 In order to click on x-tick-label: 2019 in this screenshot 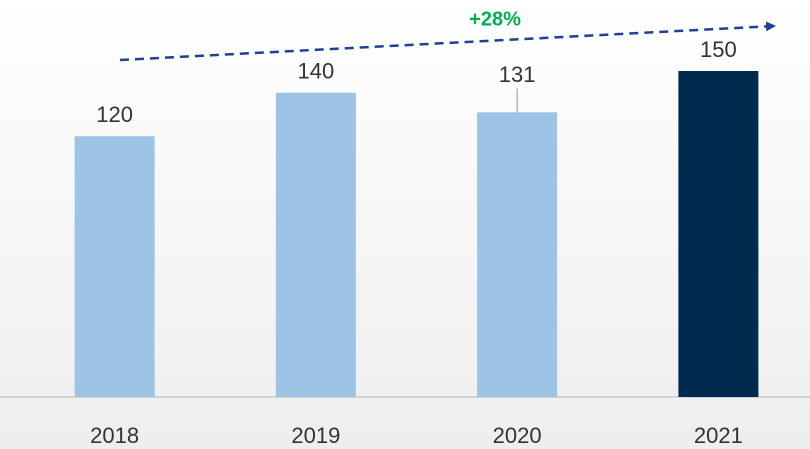, I will do `click(315, 435)`.